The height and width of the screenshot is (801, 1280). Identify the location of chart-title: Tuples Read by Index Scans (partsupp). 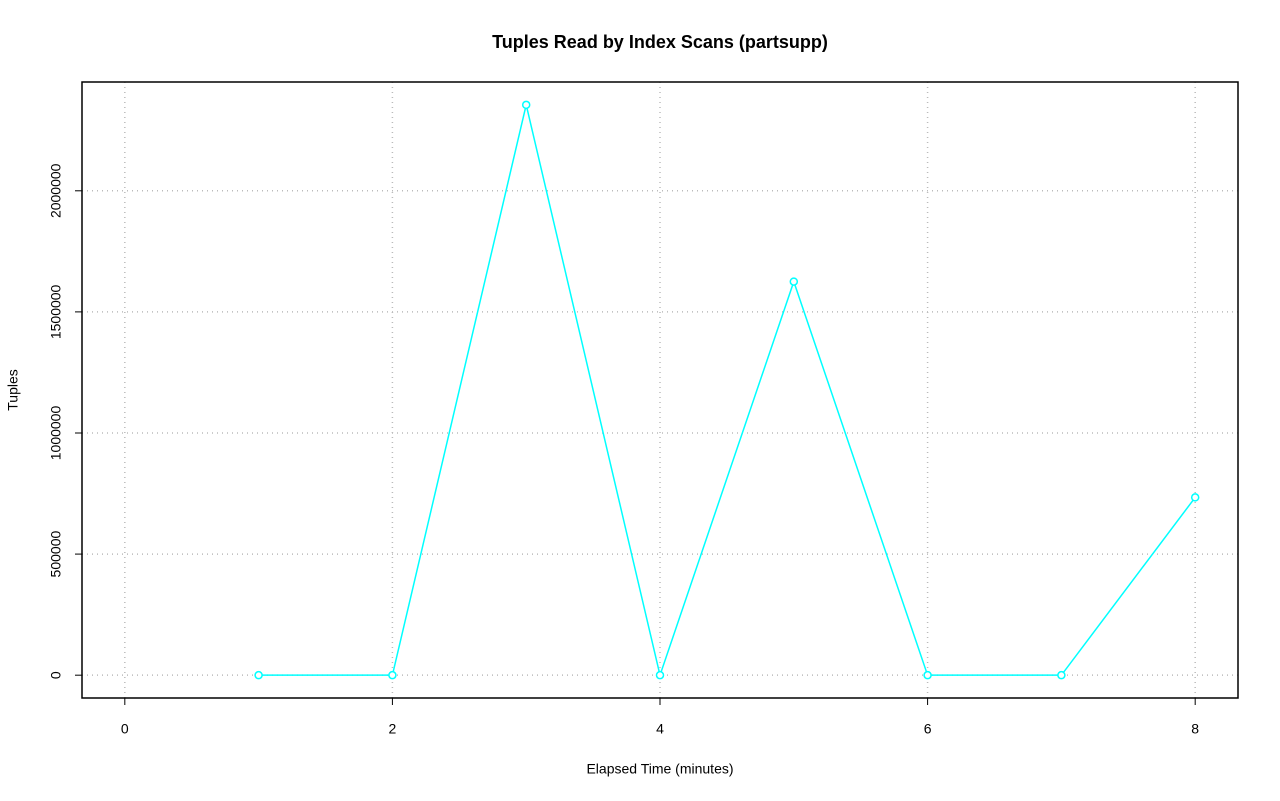
(660, 42).